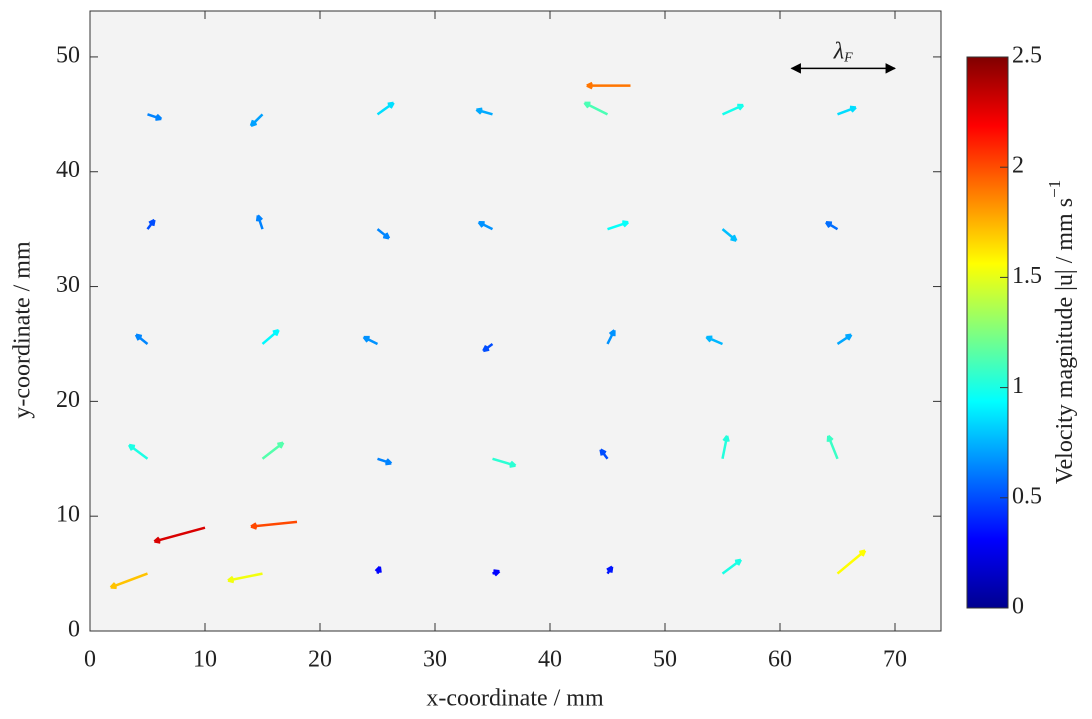 This screenshot has height=719, width=1092. I want to click on annotation: λF, so click(843, 52).